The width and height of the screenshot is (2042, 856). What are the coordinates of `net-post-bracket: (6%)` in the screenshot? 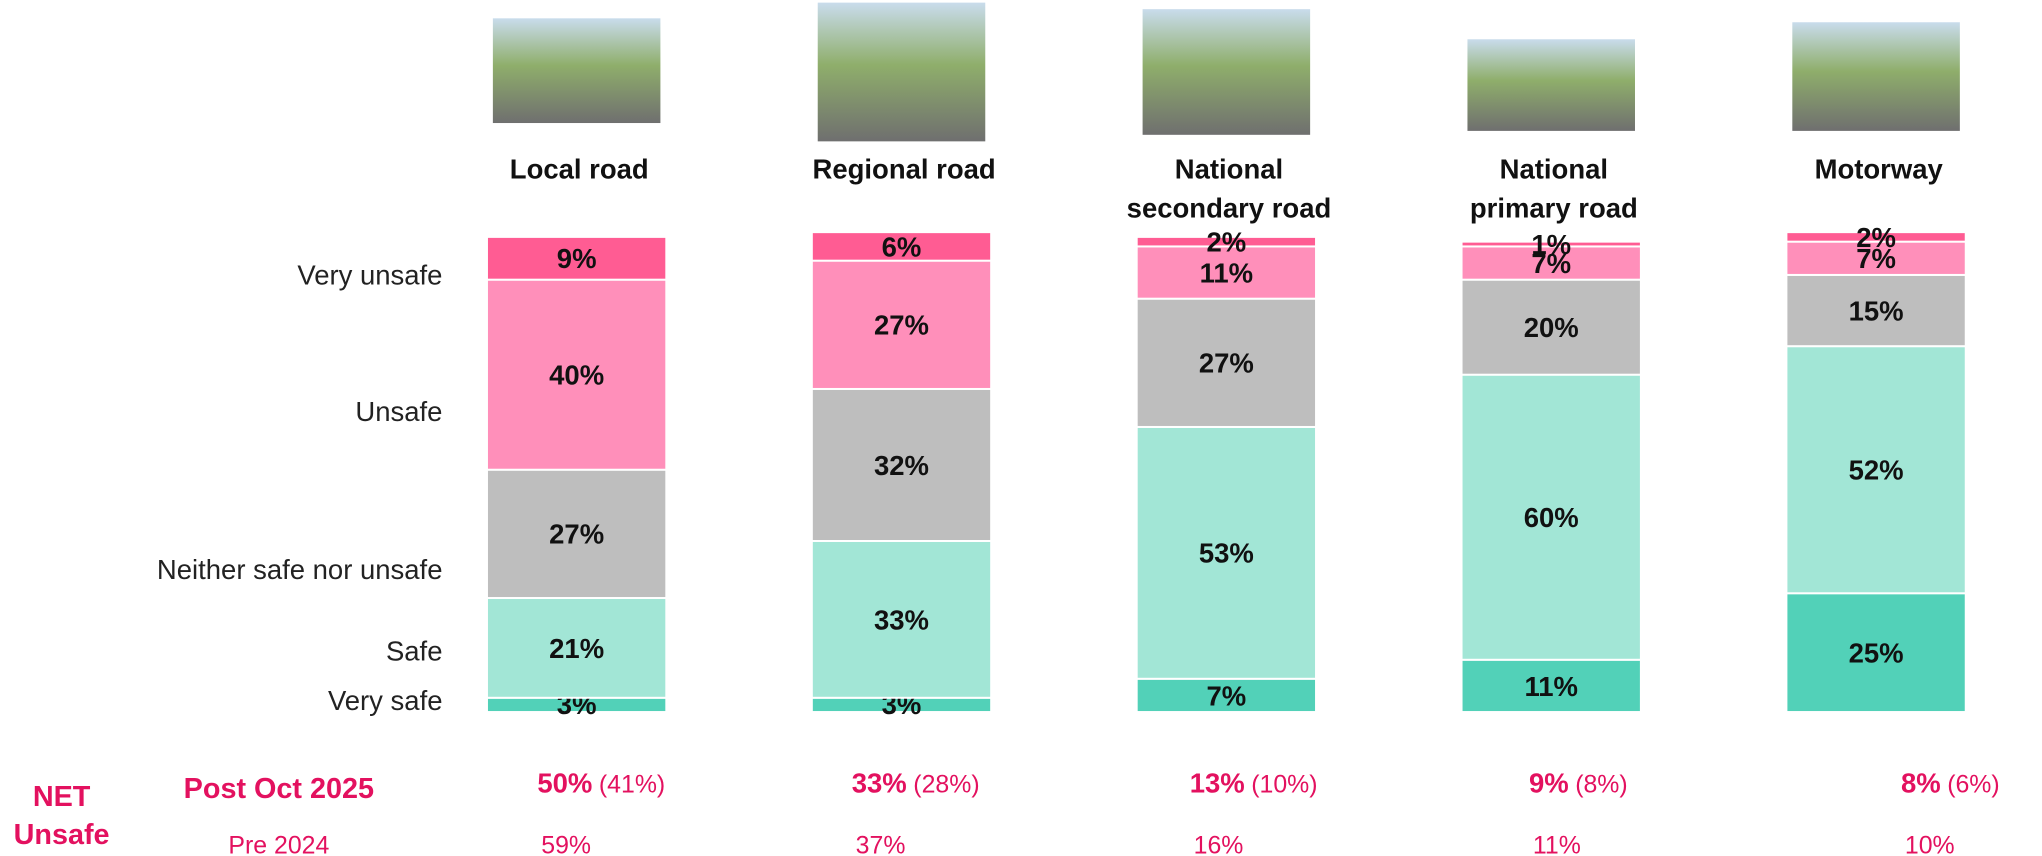 It's located at (1973, 784).